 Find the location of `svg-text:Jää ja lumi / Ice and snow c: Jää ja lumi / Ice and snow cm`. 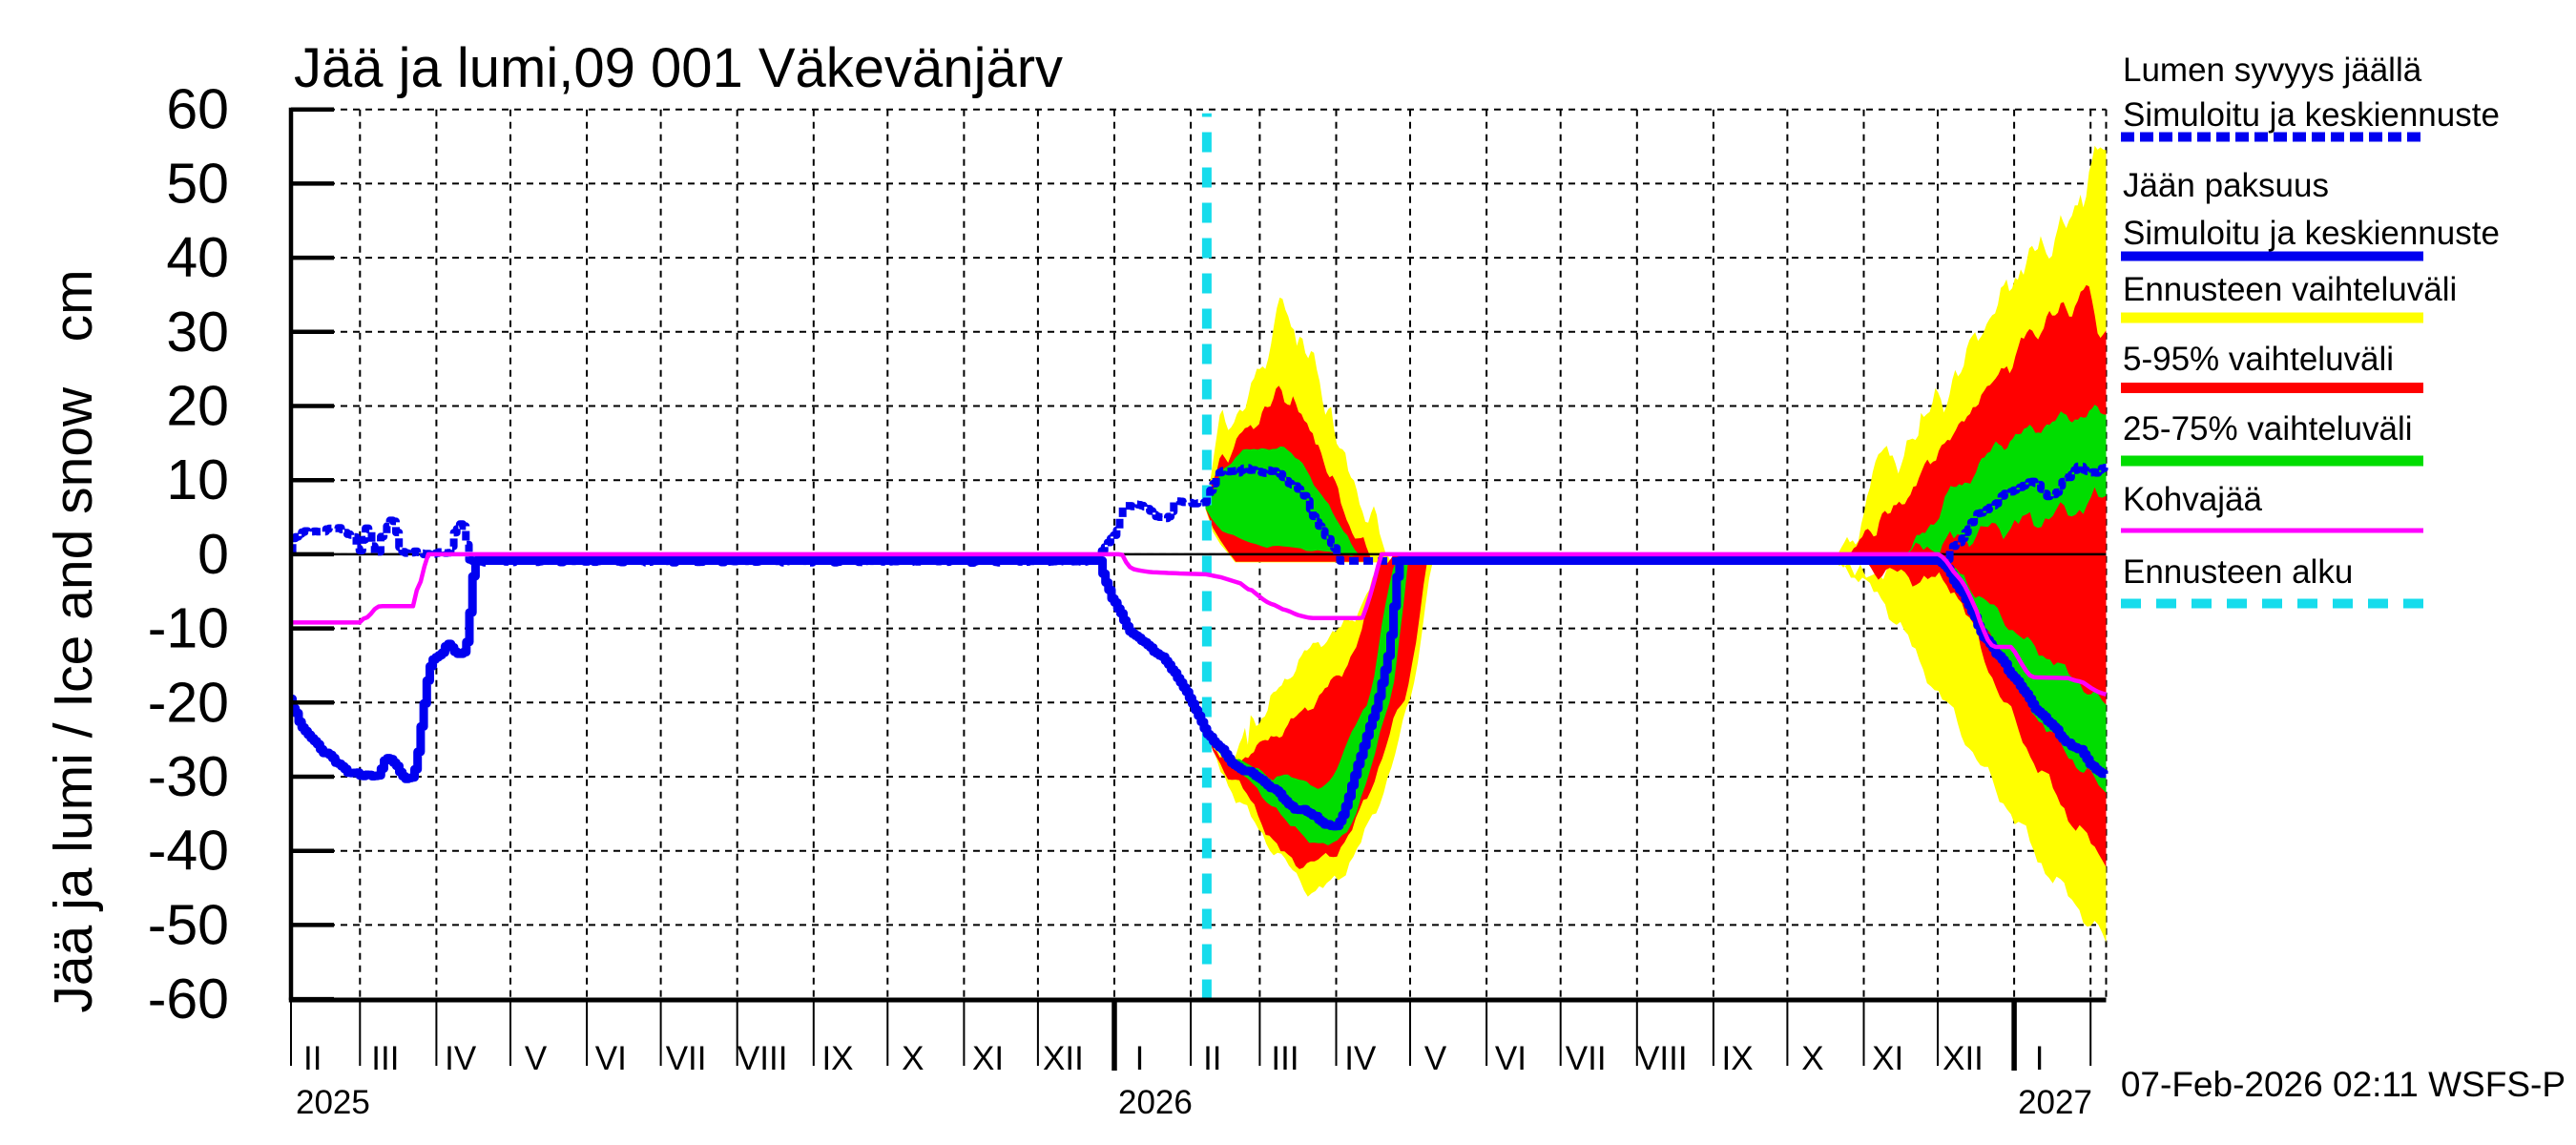

svg-text:Jää ja lumi / Ice and snow c: Jää ja lumi / Ice and snow cm is located at coordinates (73, 640).